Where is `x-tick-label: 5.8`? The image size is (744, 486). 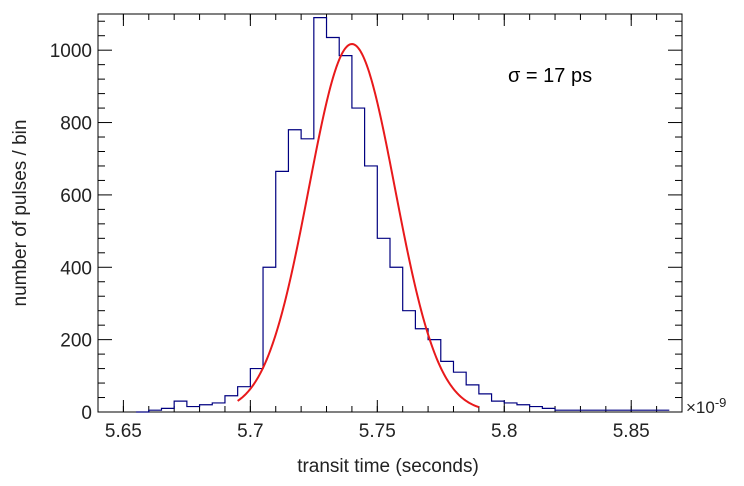 x-tick-label: 5.8 is located at coordinates (504, 431).